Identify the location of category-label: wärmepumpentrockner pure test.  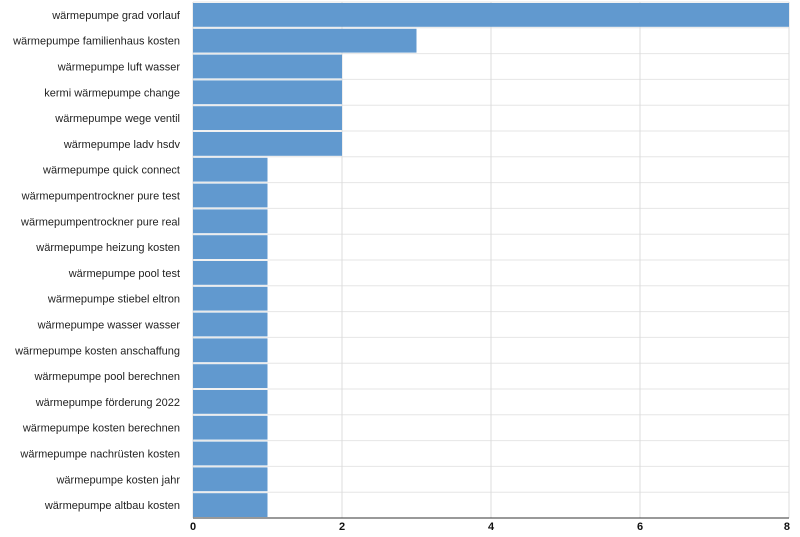
(100, 197).